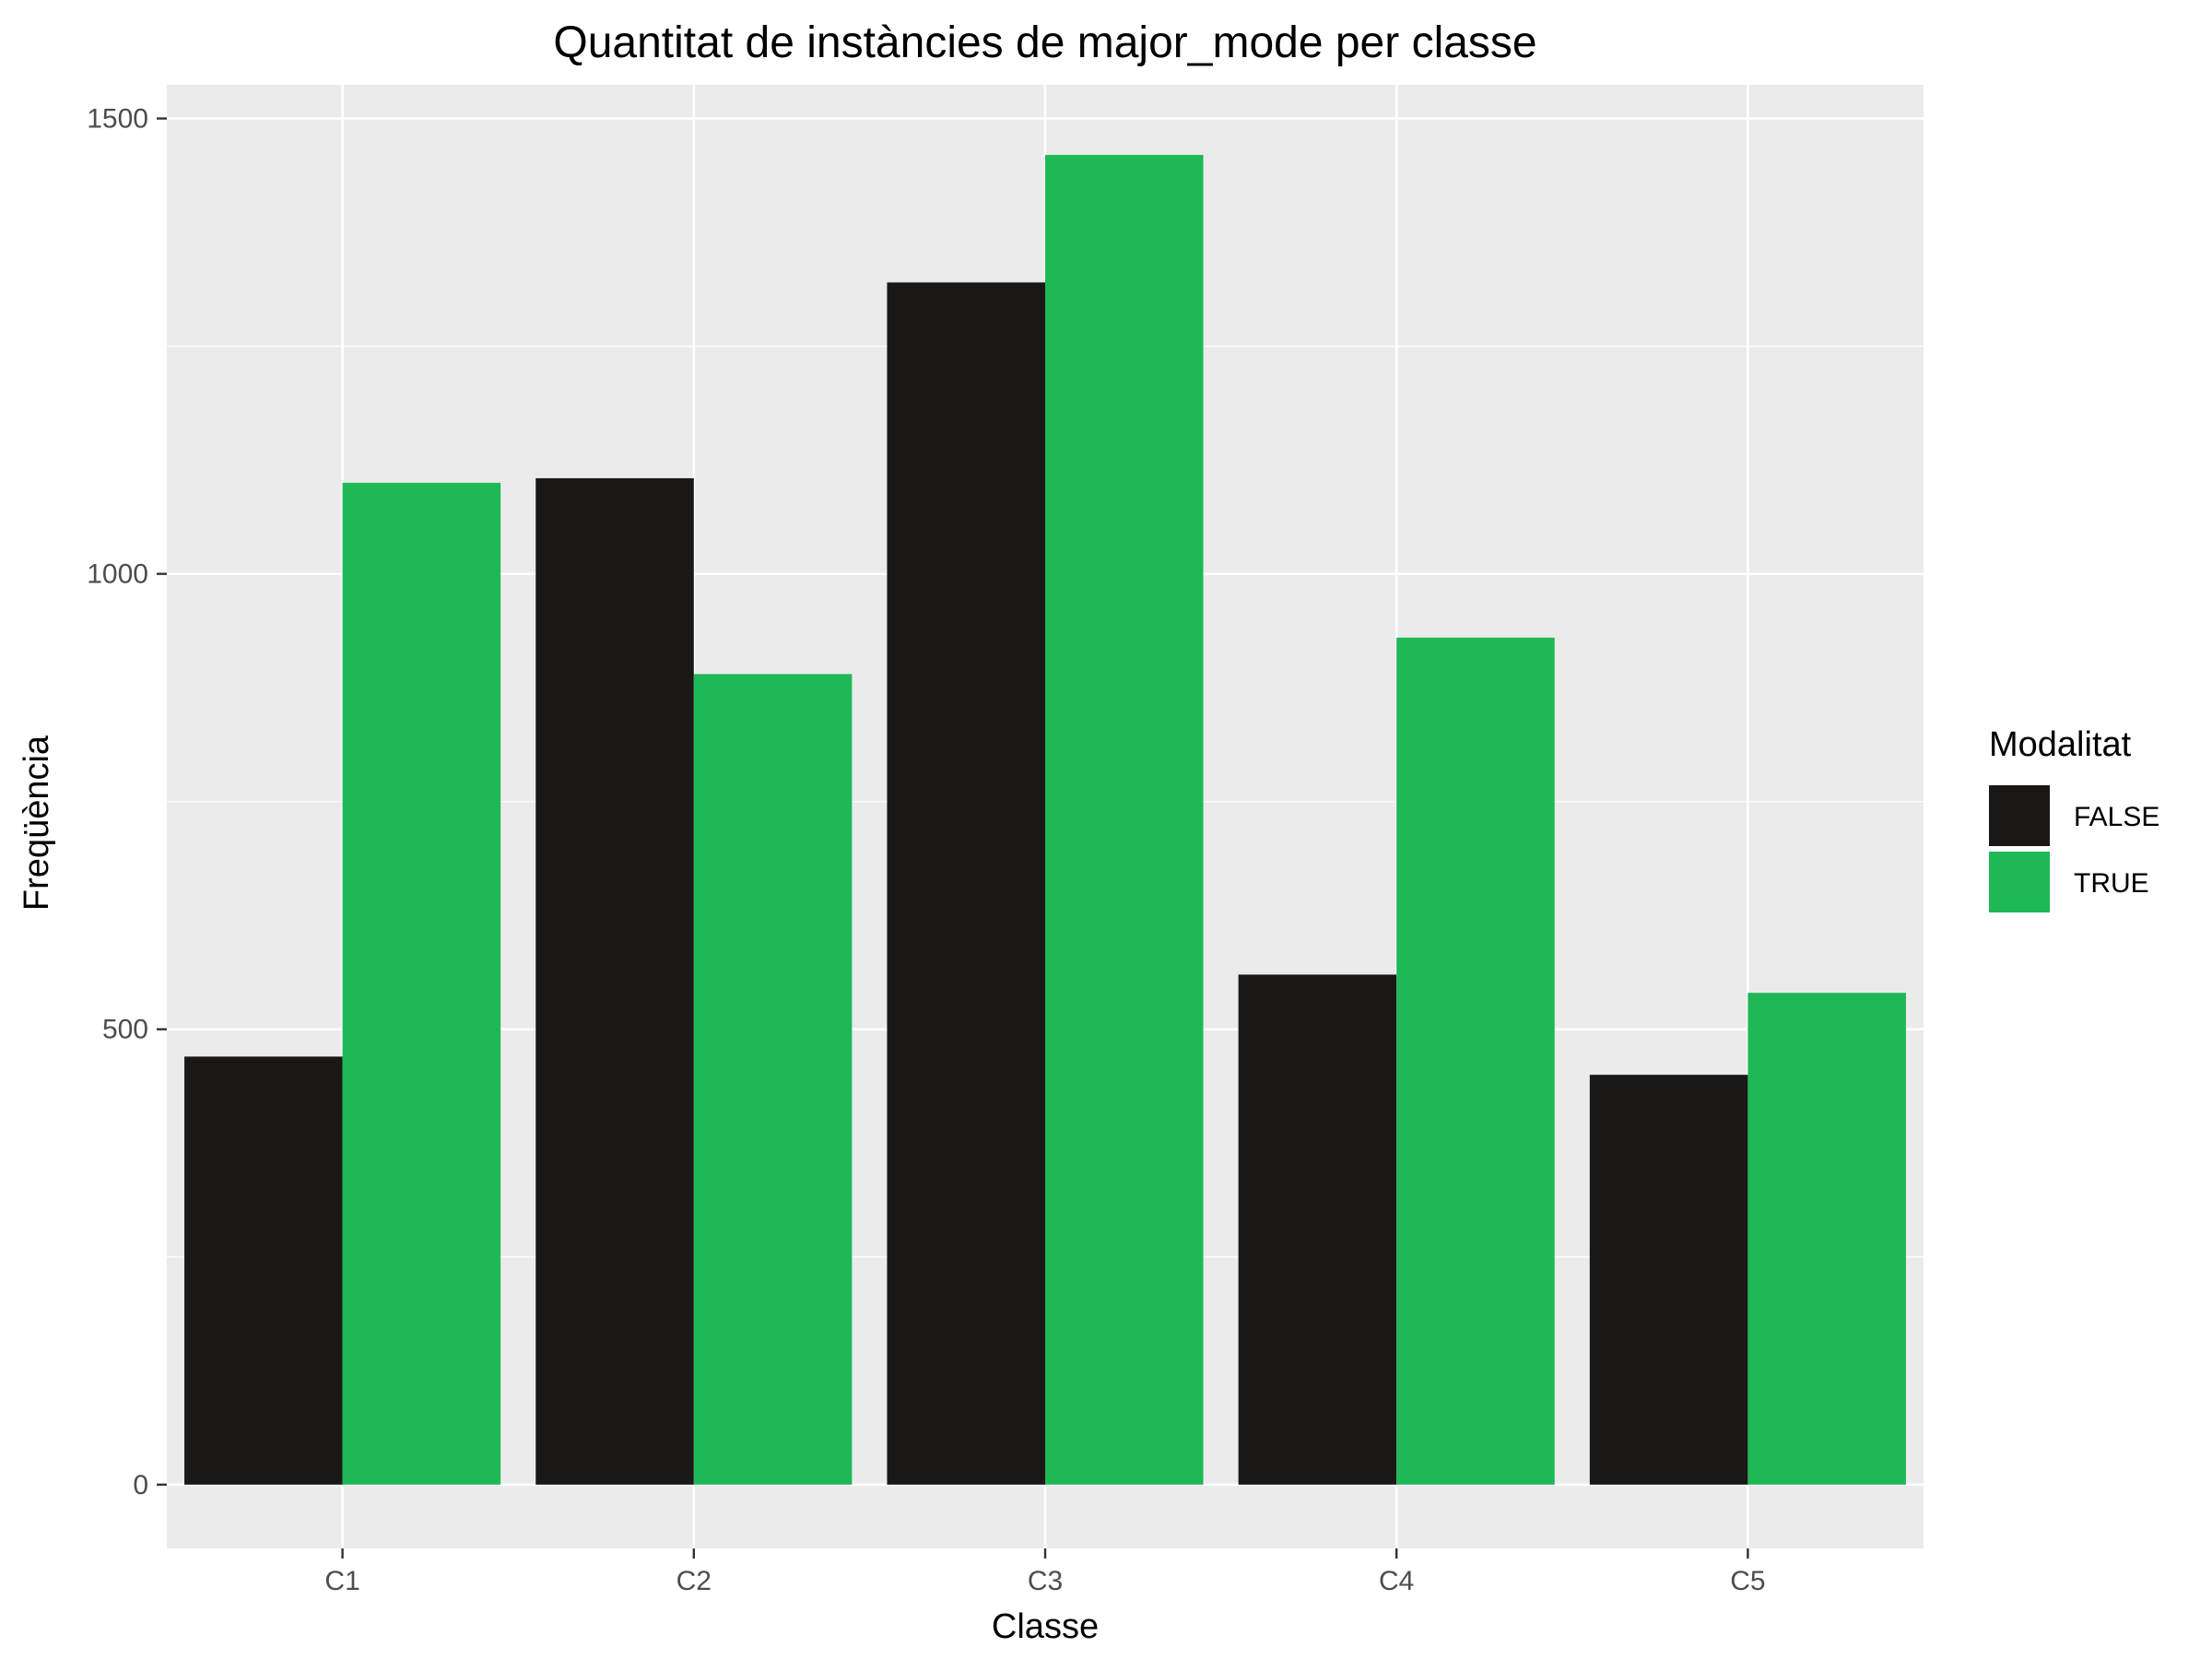  Describe the element at coordinates (1826, 1239) in the screenshot. I see `bar-c5-true` at that location.